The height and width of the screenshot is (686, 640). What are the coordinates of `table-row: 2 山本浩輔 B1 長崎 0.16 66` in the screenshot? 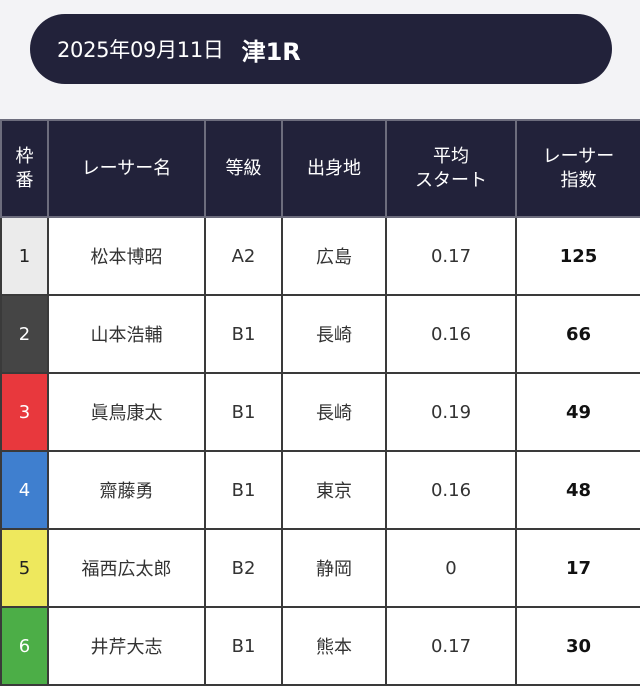 It's located at (320, 334).